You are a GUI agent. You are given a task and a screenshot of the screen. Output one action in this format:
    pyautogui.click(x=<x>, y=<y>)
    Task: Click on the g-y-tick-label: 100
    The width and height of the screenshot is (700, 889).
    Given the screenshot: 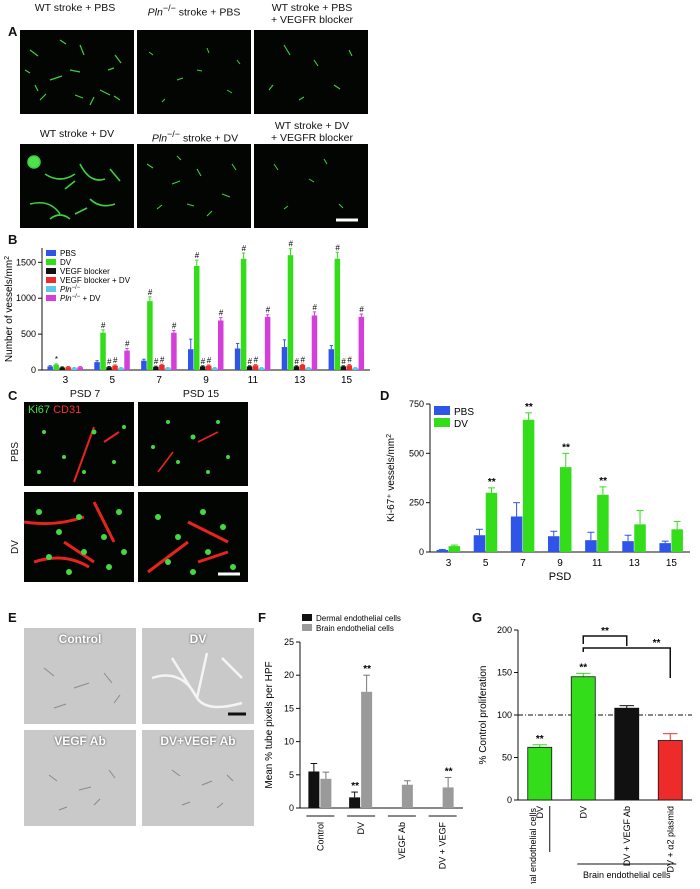 What is the action you would take?
    pyautogui.click(x=504, y=715)
    